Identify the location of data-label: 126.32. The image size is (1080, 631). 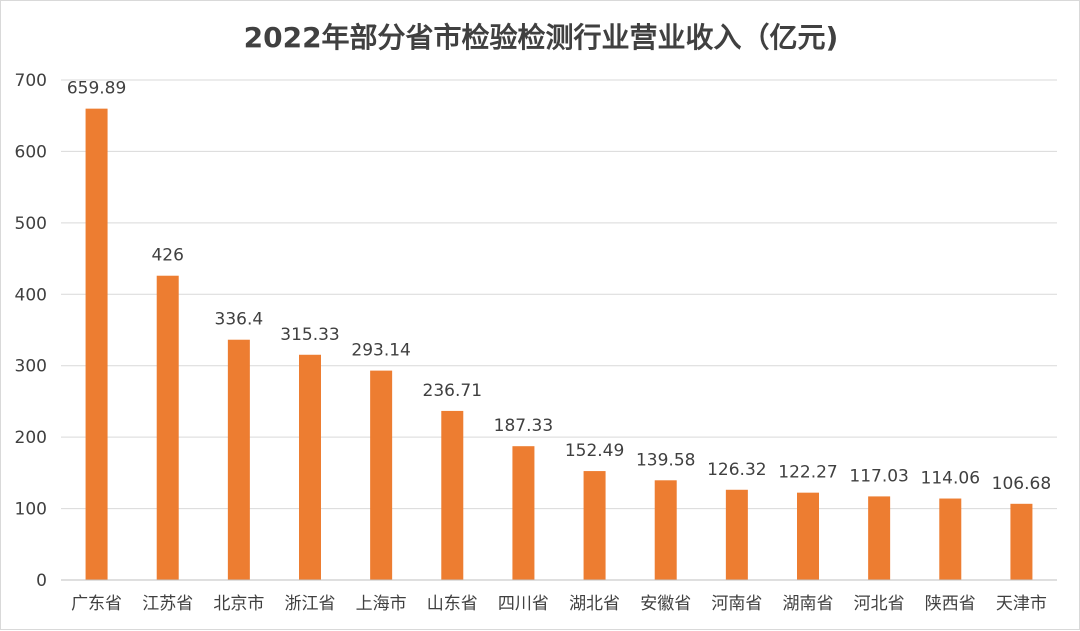
(736, 470).